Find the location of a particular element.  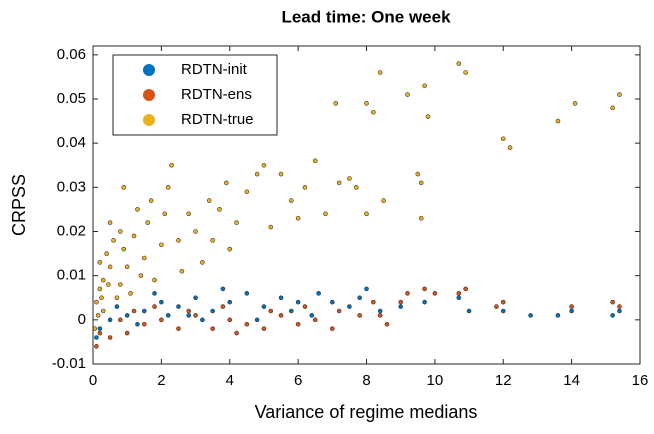

y-axis-label: CRPSS is located at coordinates (19, 205).